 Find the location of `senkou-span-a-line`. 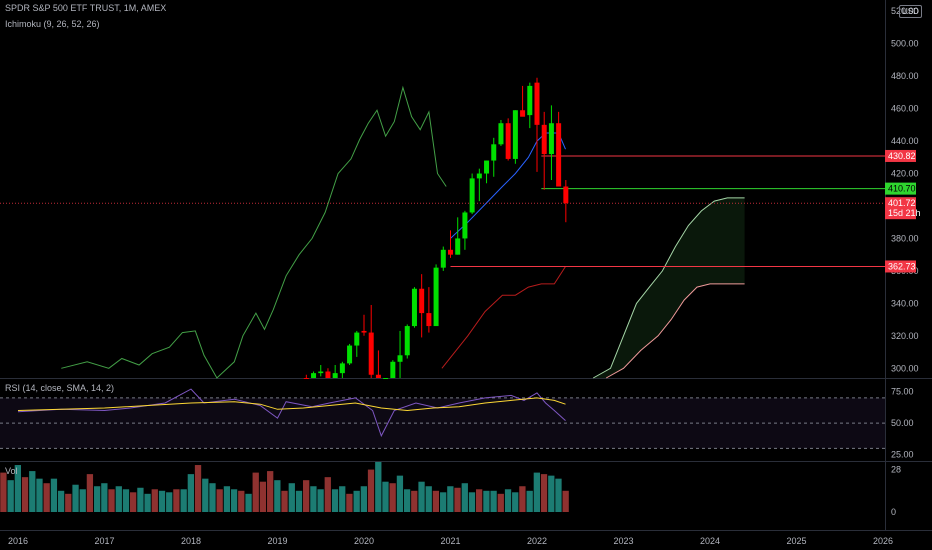

senkou-span-a-line is located at coordinates (668, 288).